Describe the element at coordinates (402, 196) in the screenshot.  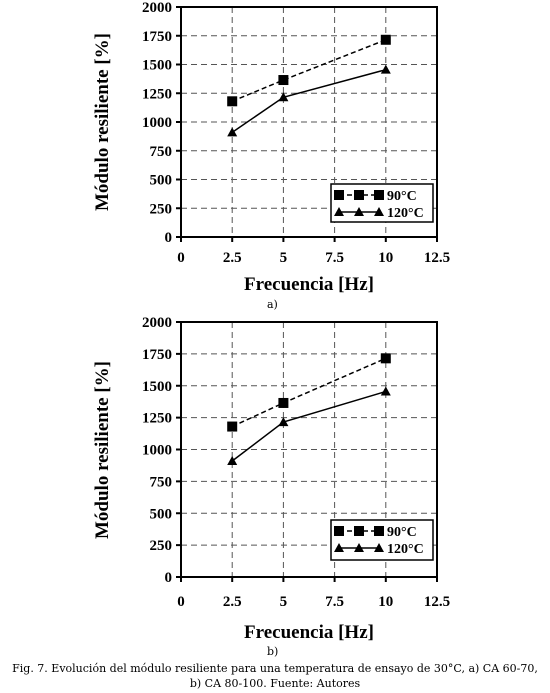
I see `chart-a-legend-label-0: 90°C` at that location.